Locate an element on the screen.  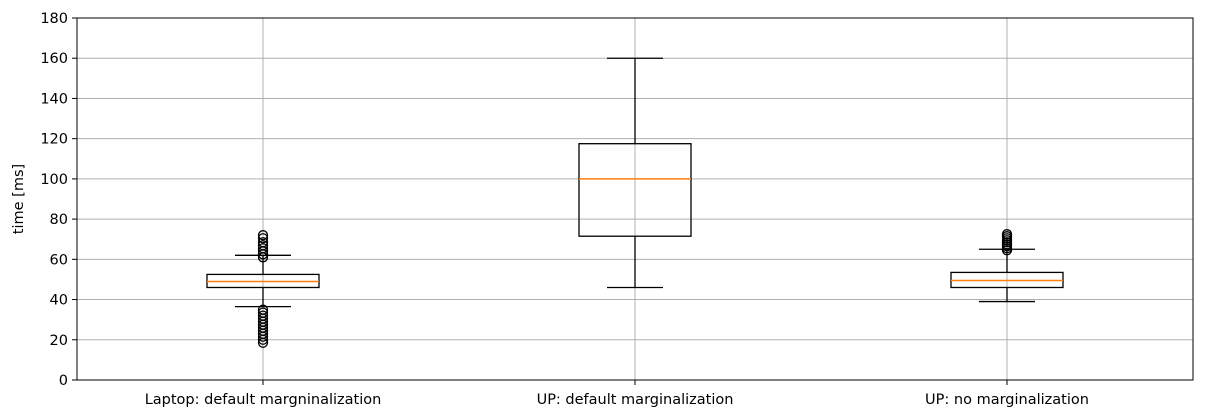
y-tick-label: 160 is located at coordinates (54, 59).